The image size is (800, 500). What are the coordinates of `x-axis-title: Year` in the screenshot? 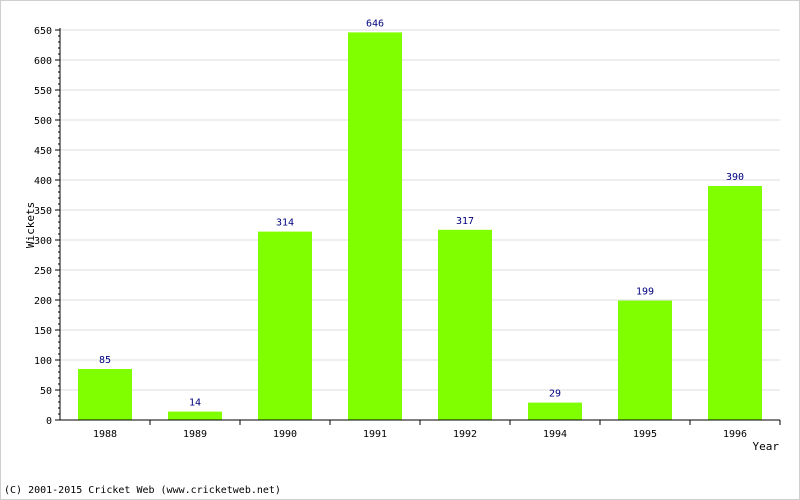 It's located at (766, 446).